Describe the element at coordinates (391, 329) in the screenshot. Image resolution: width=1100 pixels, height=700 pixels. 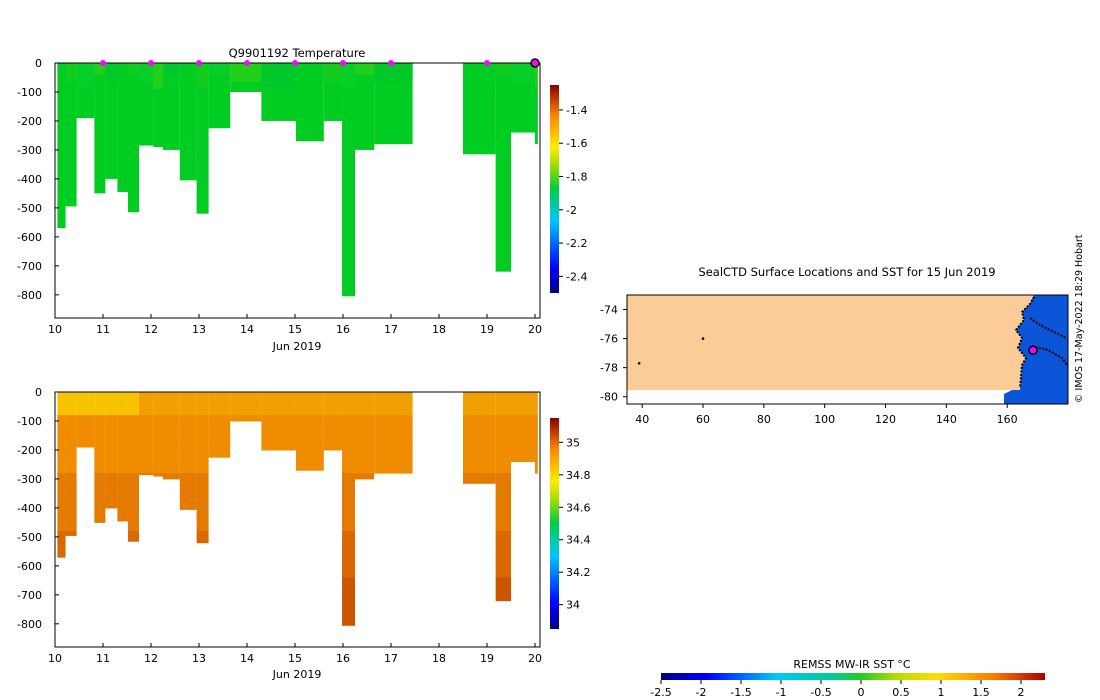
I see `x-tick-label: 17` at that location.